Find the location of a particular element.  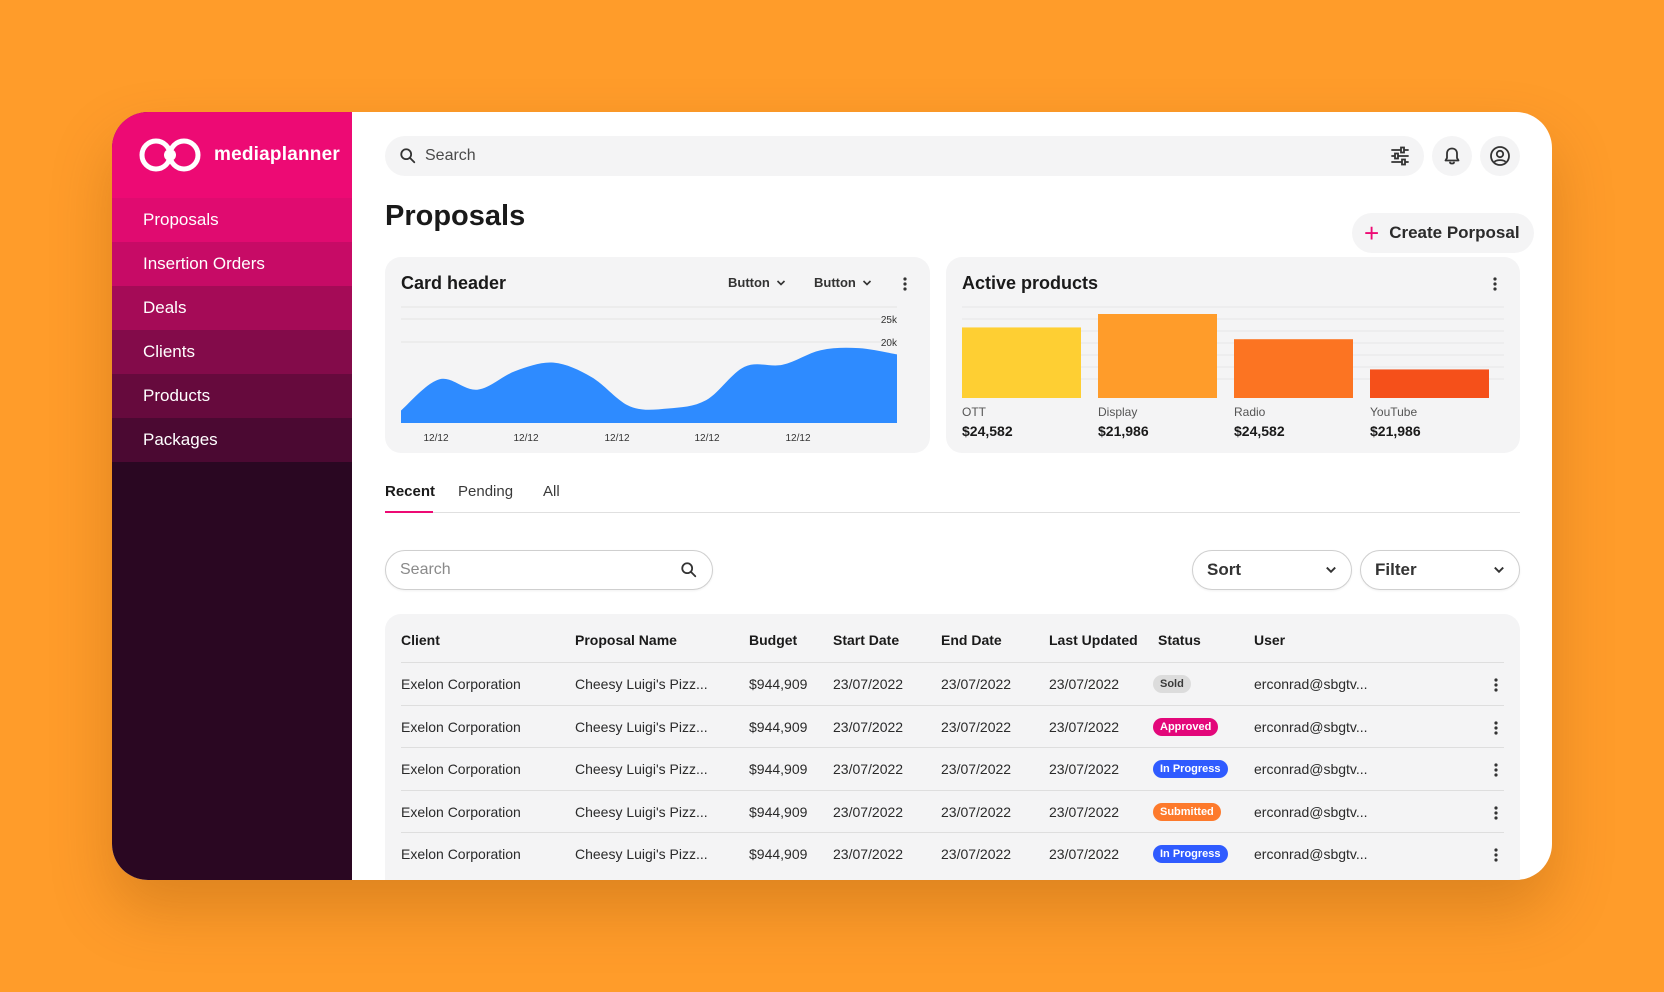

sidebar-item-packages: Packages is located at coordinates (232, 440).